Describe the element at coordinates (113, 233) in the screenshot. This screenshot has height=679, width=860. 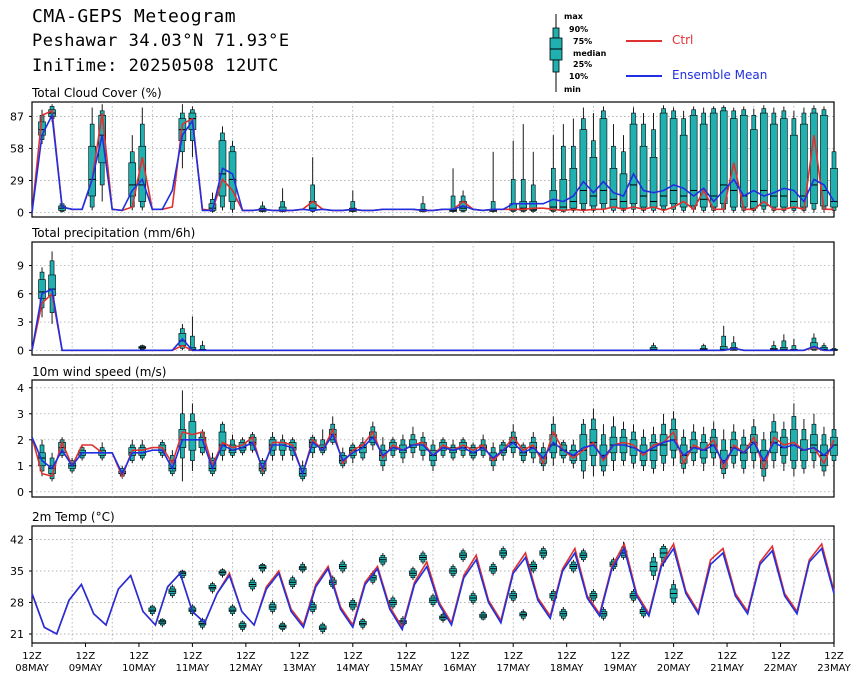
I see `panel-title: Total precipitation (mm/6h)` at that location.